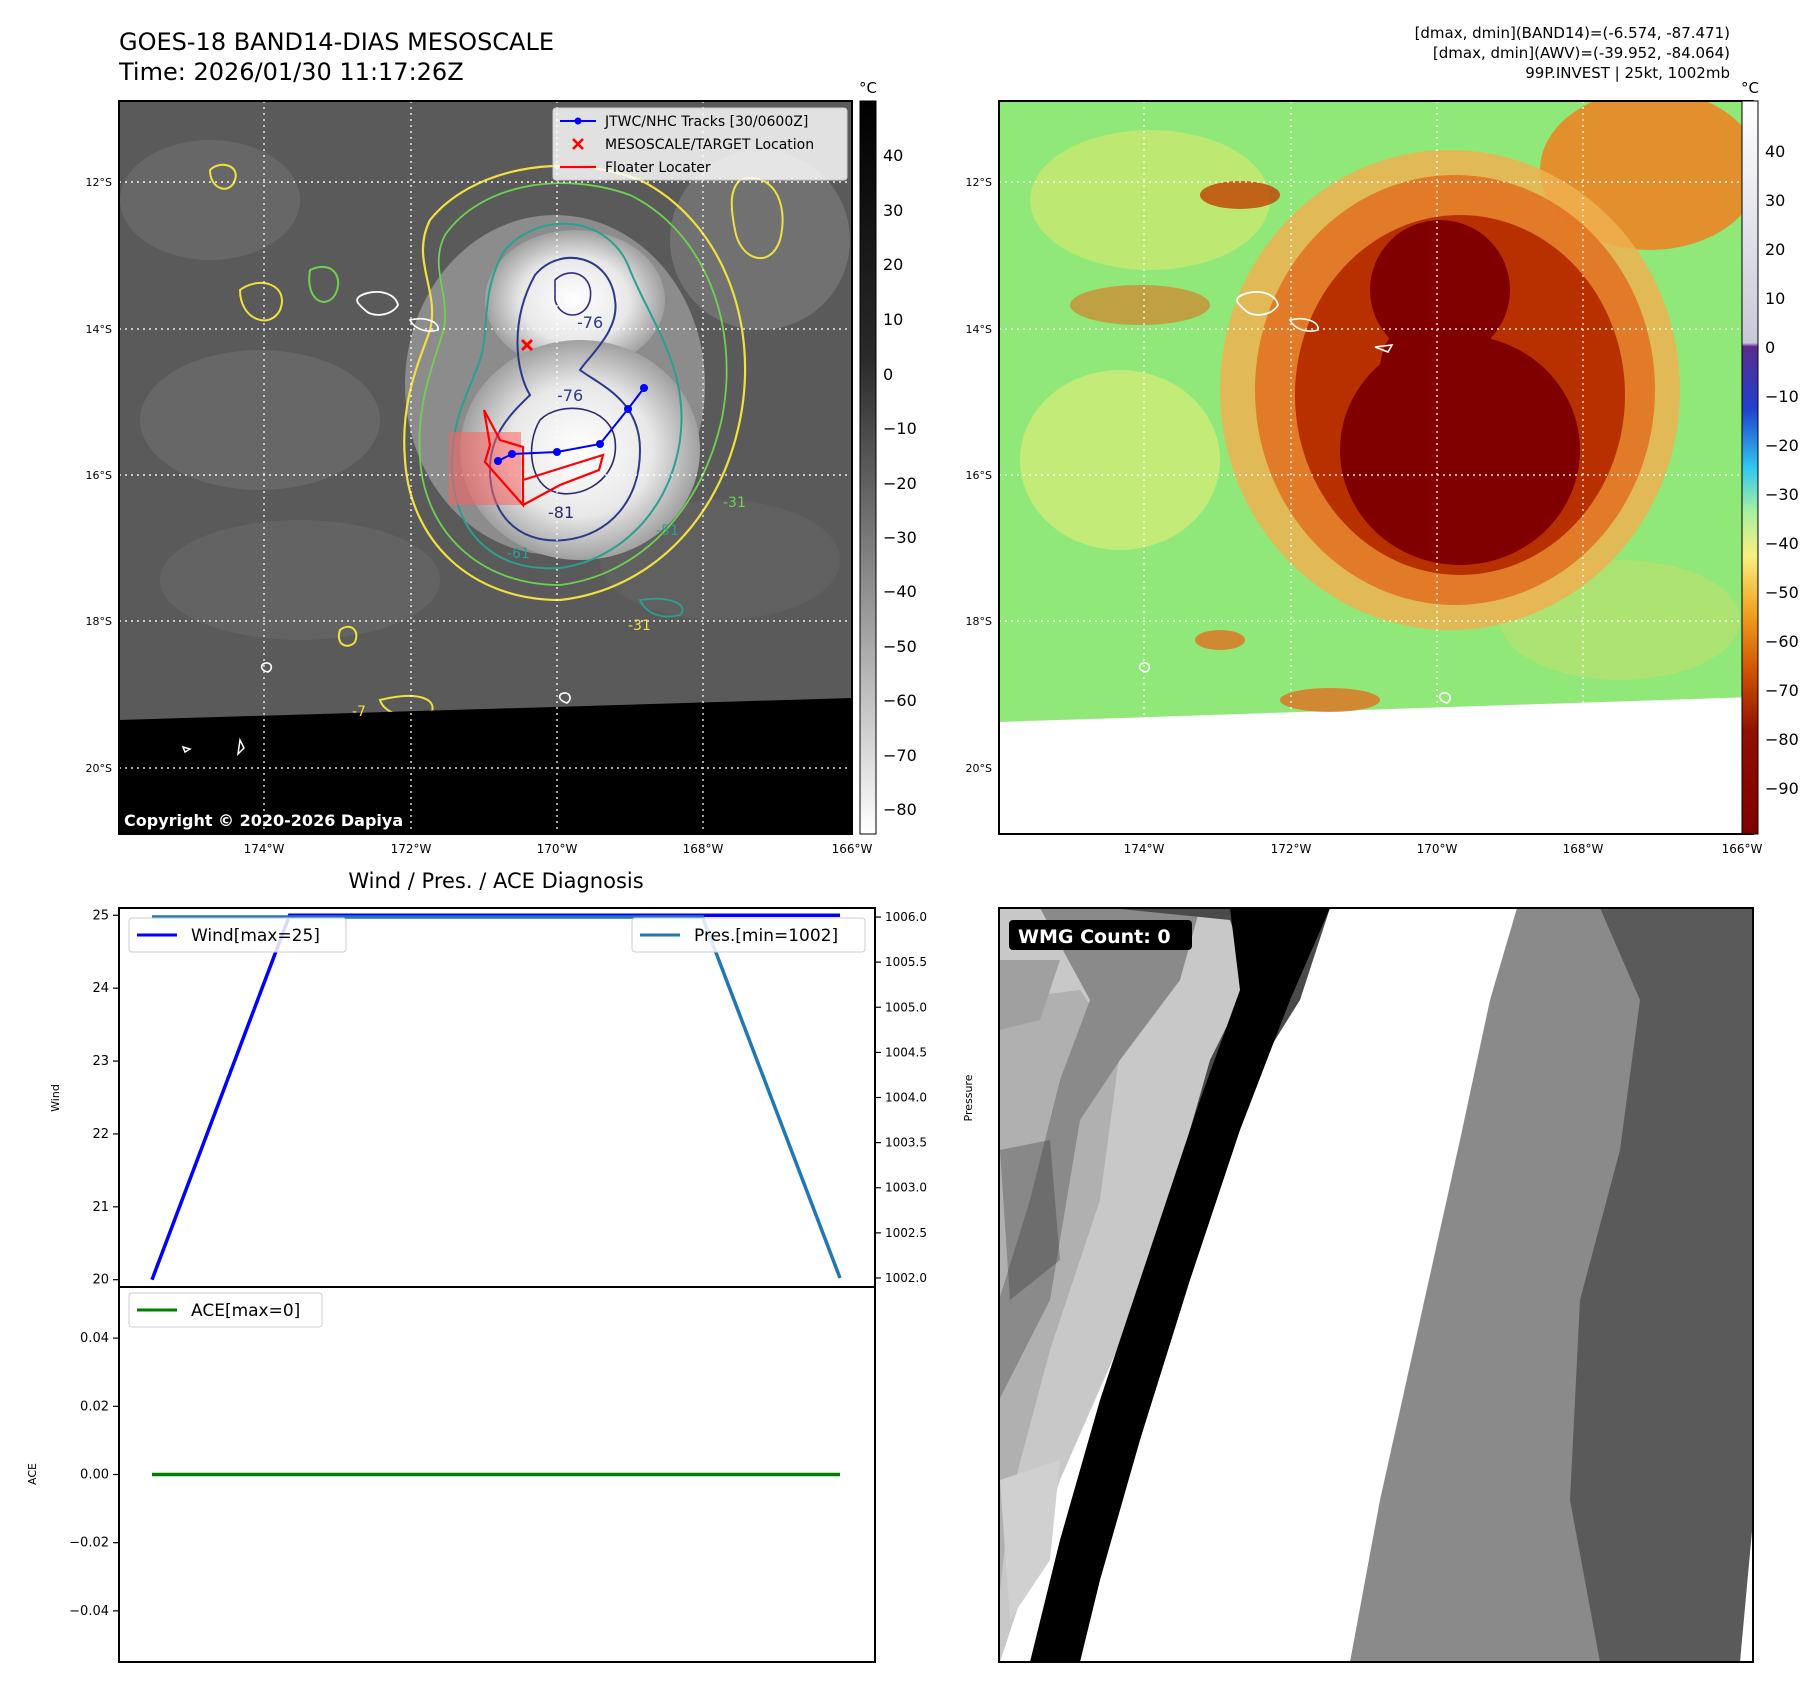 This screenshot has width=1813, height=1690. Describe the element at coordinates (225, 1310) in the screenshot. I see `ace-legend: ACE[max=0]` at that location.